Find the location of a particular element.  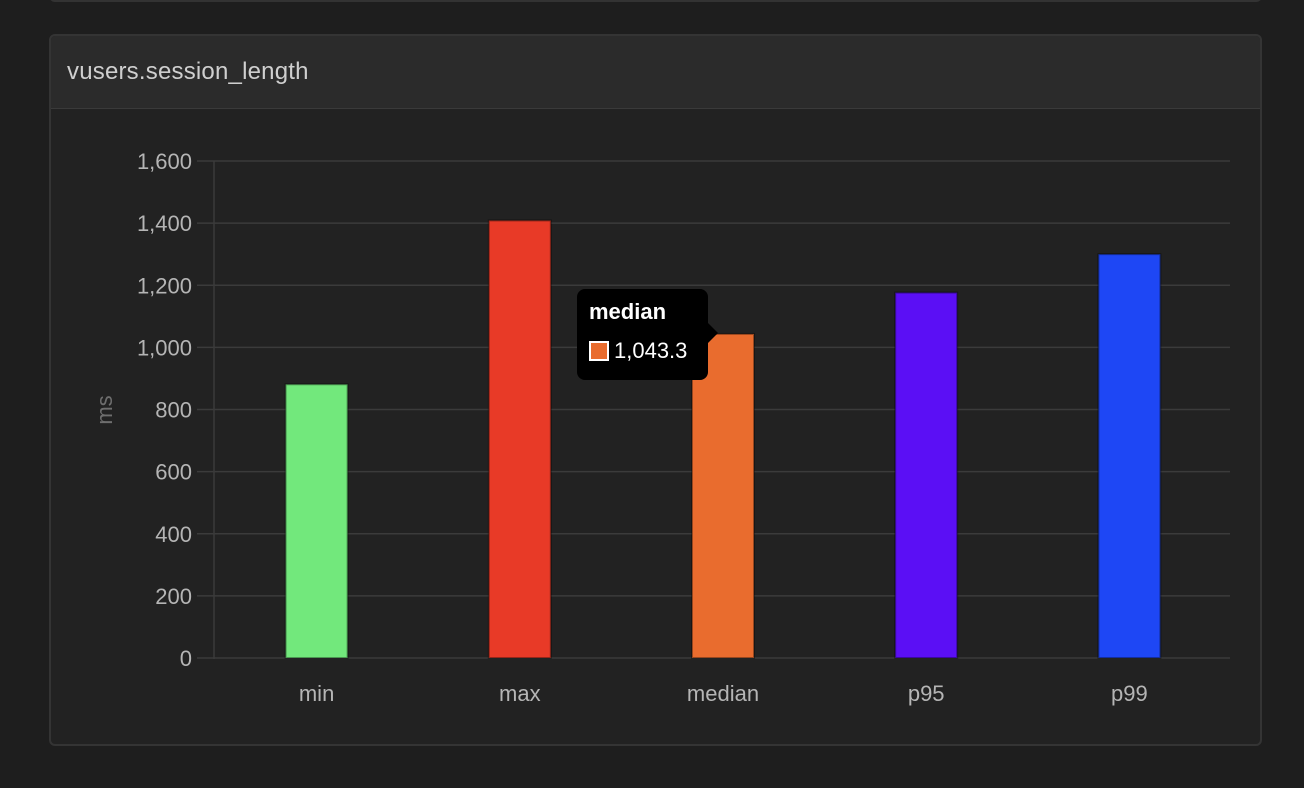

y-tick-label: 400 is located at coordinates (173, 534).